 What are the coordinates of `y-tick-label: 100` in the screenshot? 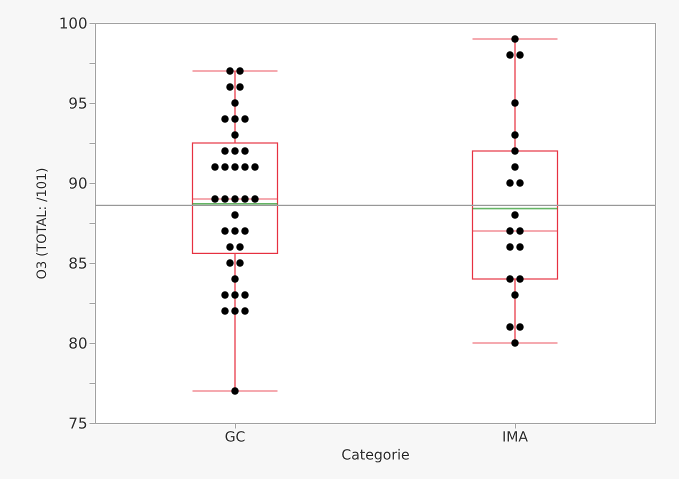 It's located at (73, 23).